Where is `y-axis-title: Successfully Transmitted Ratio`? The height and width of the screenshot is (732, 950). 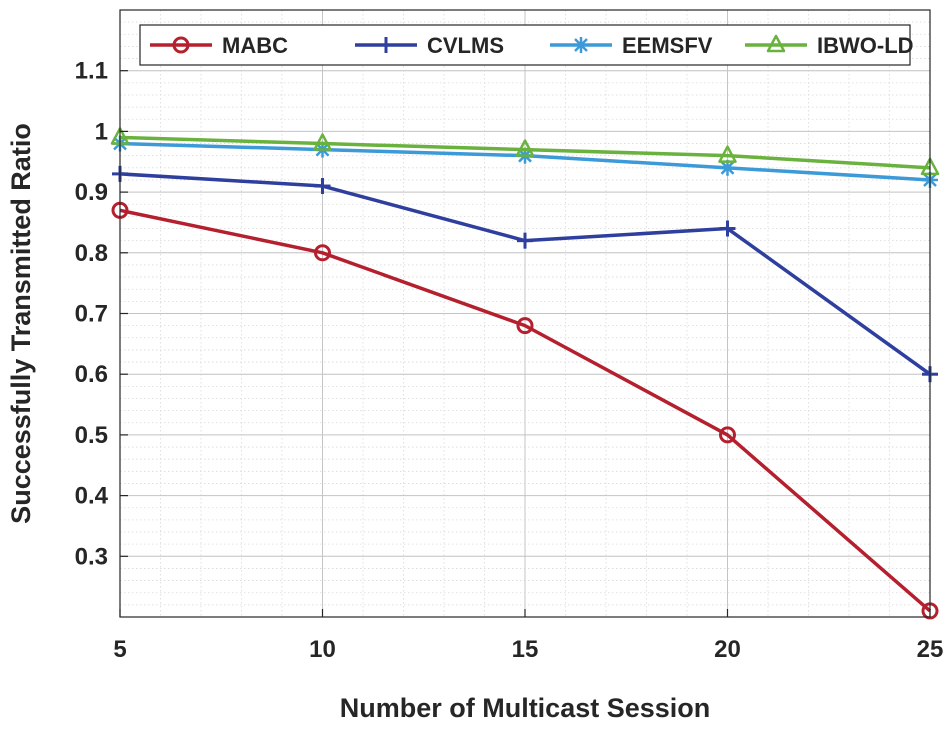 y-axis-title: Successfully Transmitted Ratio is located at coordinates (21, 323).